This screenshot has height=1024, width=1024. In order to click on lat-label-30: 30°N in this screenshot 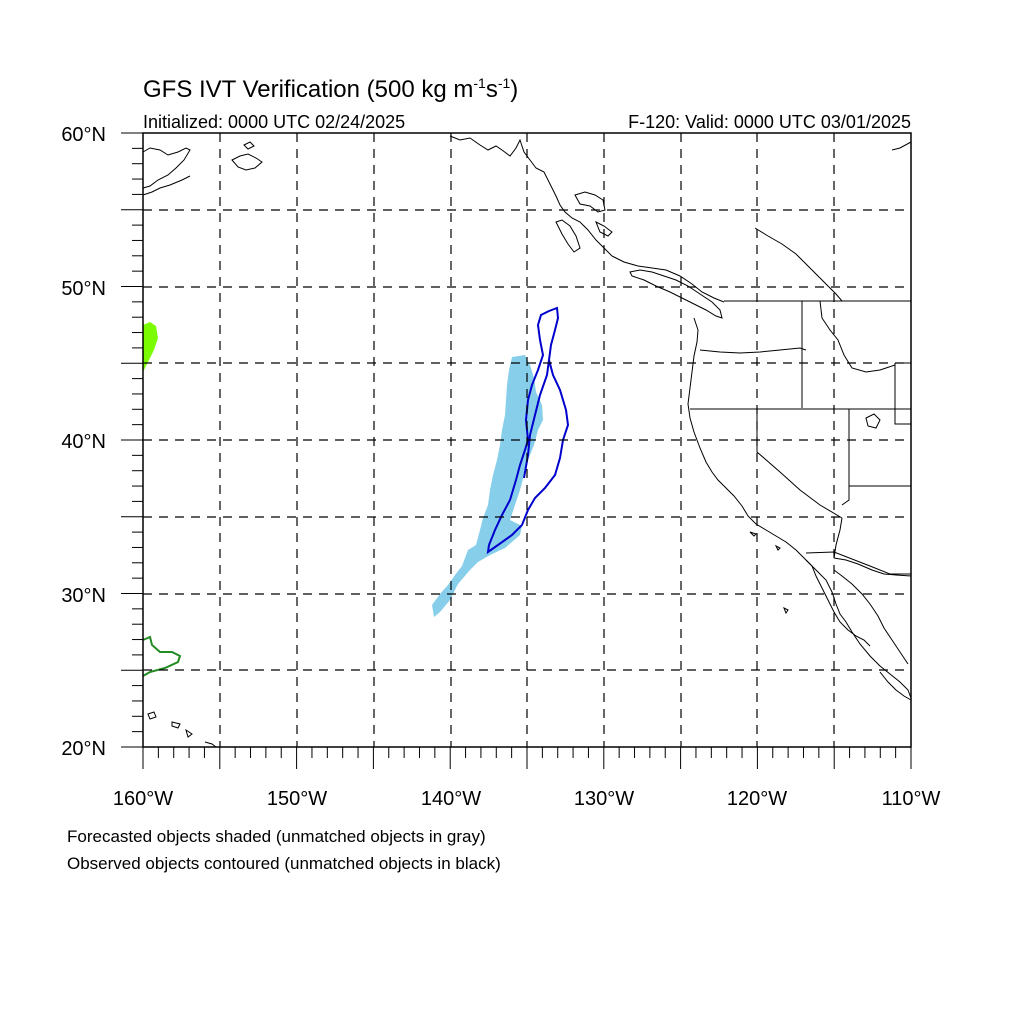, I will do `click(83, 596)`.